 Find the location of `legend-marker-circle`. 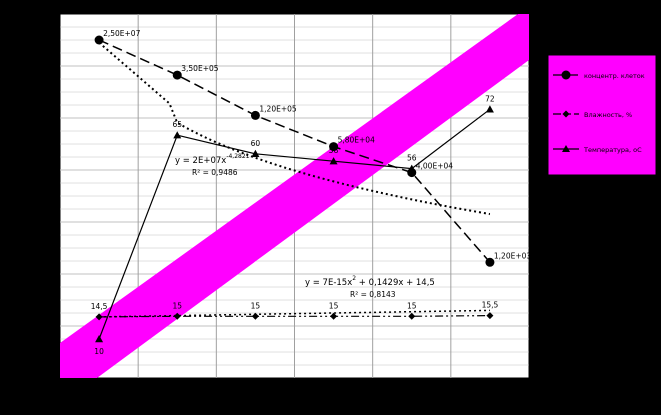

legend-marker-circle is located at coordinates (566, 75).